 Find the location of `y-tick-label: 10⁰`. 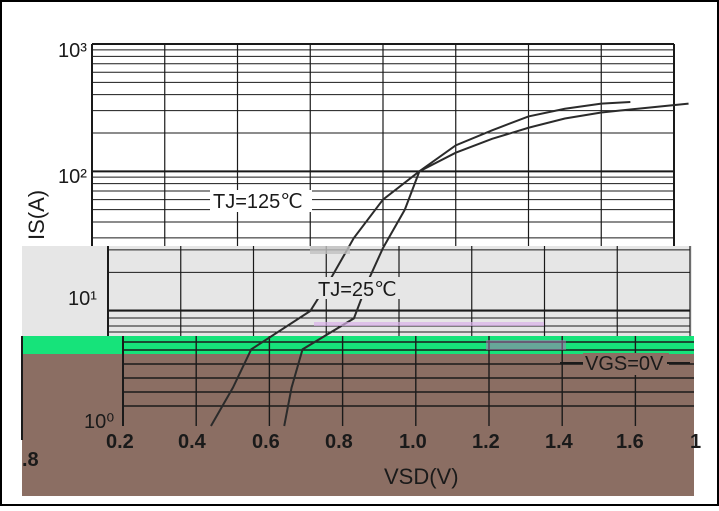

y-tick-label: 10⁰ is located at coordinates (99, 422).